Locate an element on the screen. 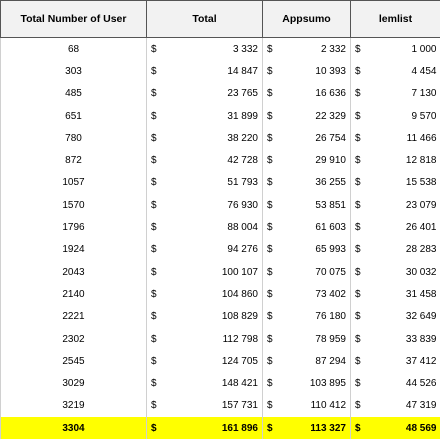 This screenshot has height=442, width=440. amount: 42 728 is located at coordinates (242, 161).